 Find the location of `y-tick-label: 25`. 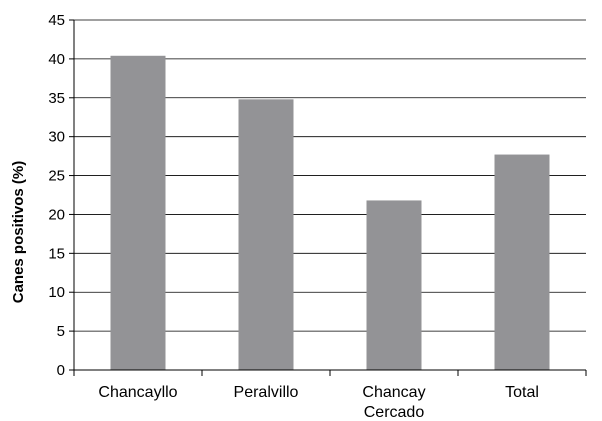

y-tick-label: 25 is located at coordinates (56, 176).